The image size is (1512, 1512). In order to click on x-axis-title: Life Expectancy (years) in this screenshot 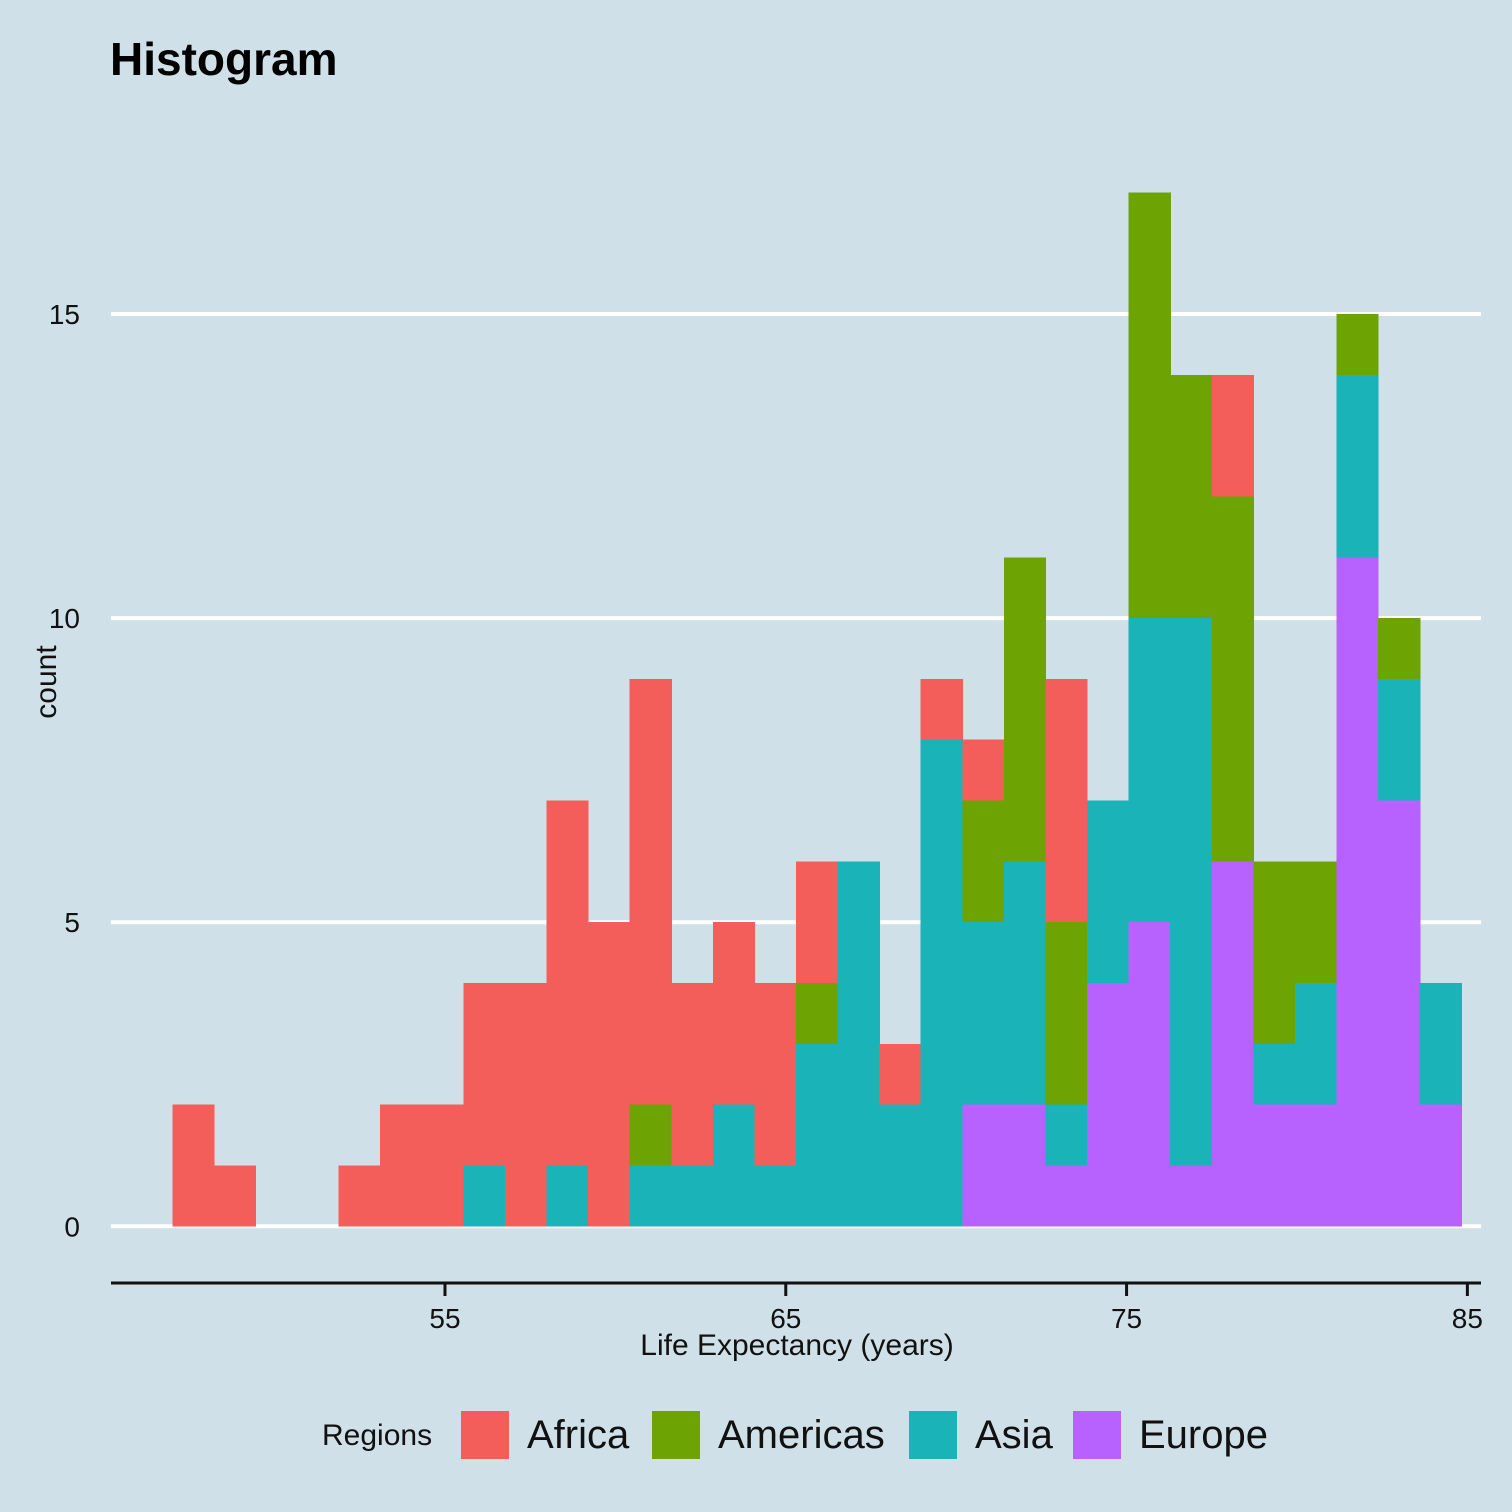, I will do `click(796, 1345)`.